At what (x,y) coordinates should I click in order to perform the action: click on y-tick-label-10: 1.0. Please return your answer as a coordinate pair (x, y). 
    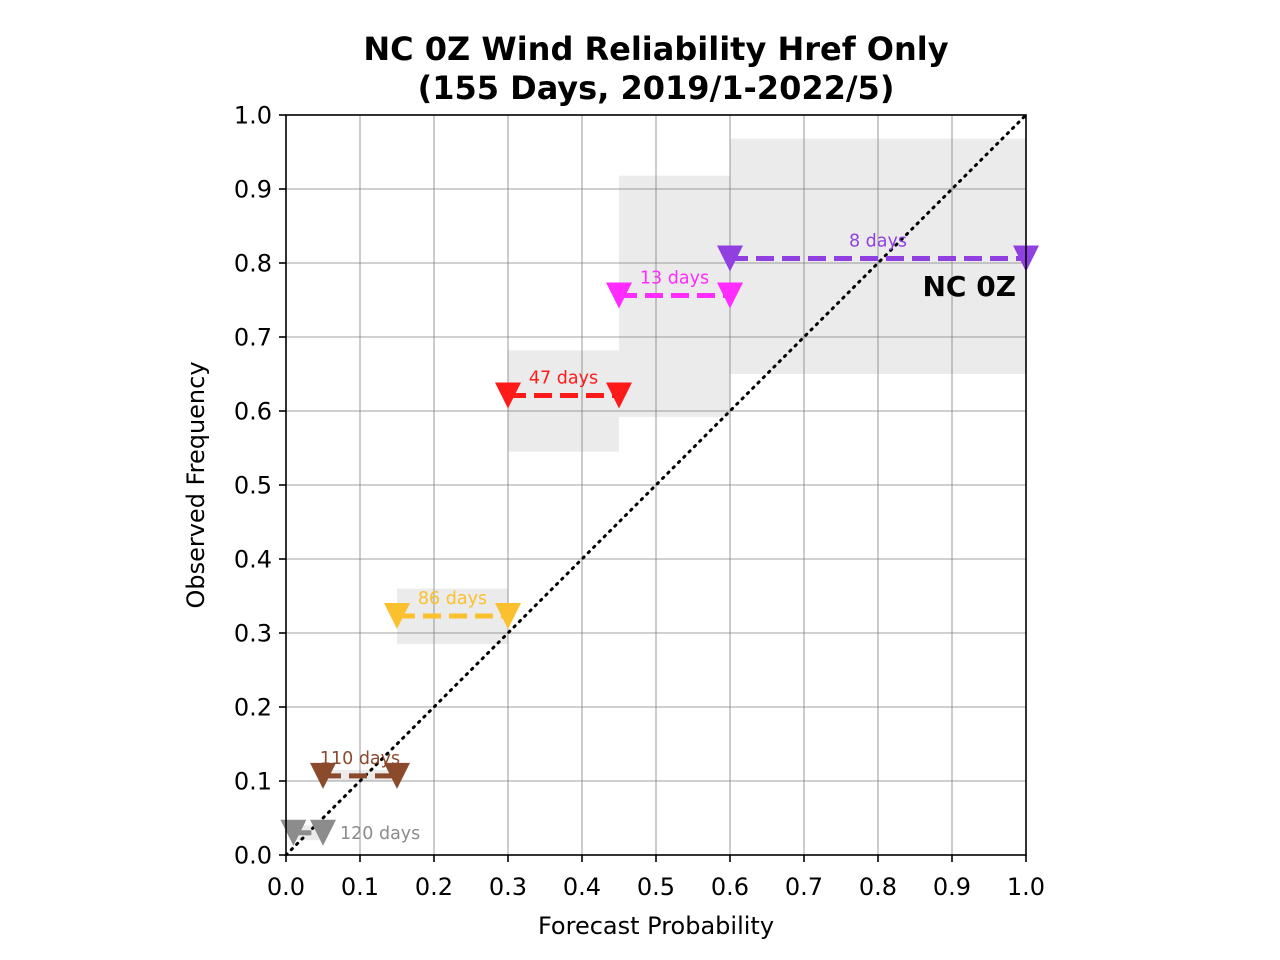
    Looking at the image, I should click on (253, 116).